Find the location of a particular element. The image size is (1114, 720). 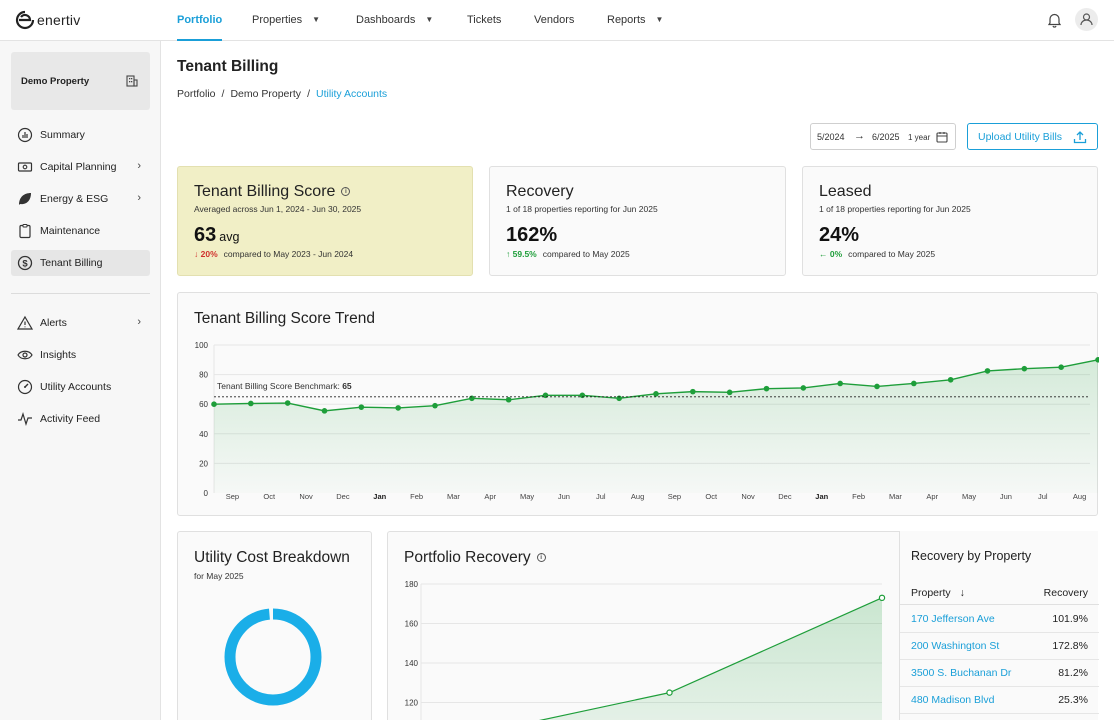

building-icon is located at coordinates (132, 81).